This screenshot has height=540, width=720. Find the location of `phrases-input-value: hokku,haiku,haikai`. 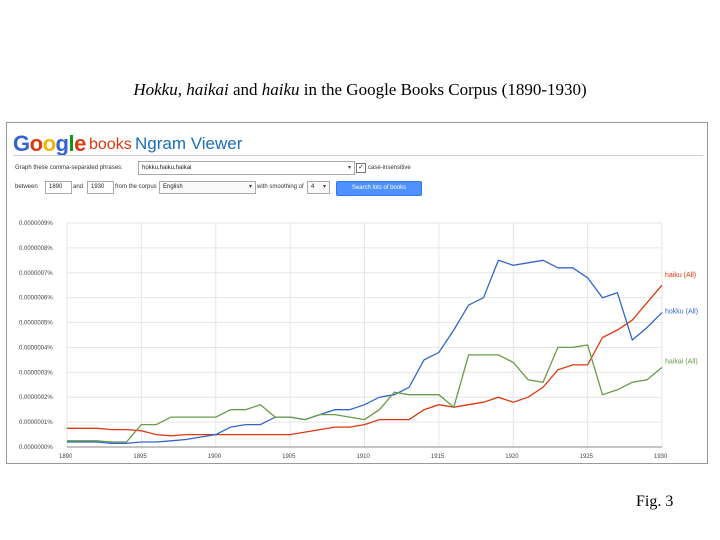

phrases-input-value: hokku,haiku,haikai is located at coordinates (167, 168).